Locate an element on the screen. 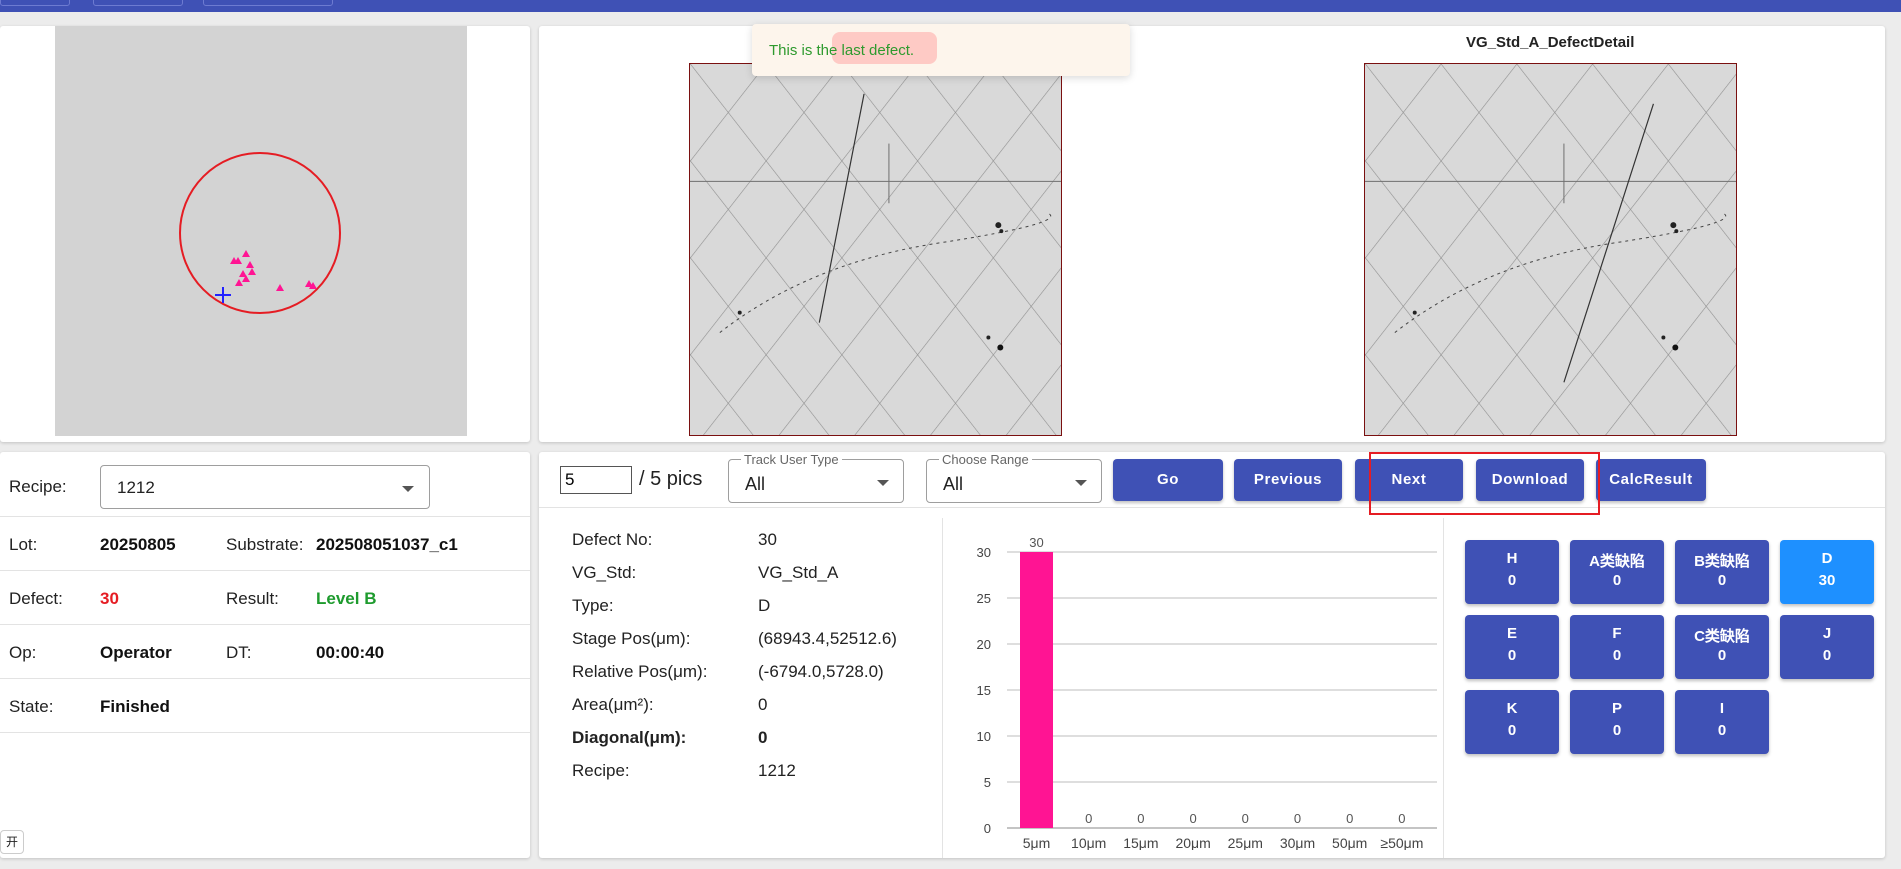  grade-button: B类缺陷 0 is located at coordinates (1722, 572).